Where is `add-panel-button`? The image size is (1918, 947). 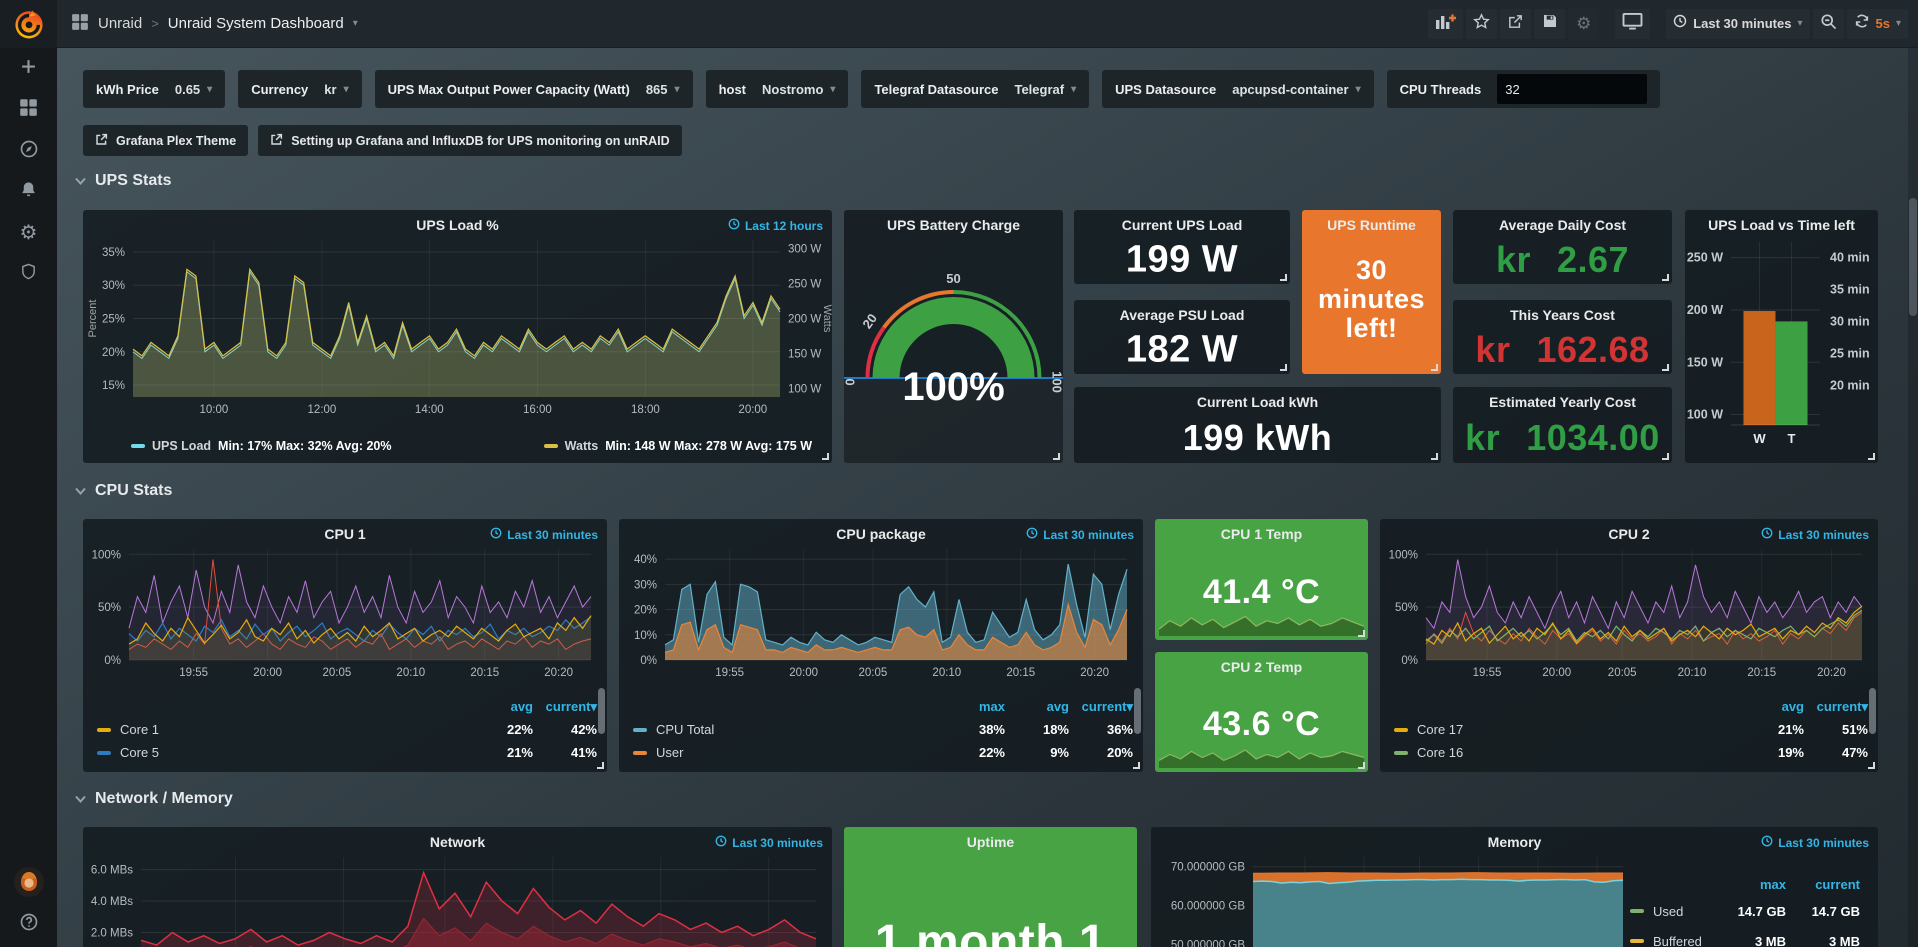 add-panel-button is located at coordinates (1446, 23).